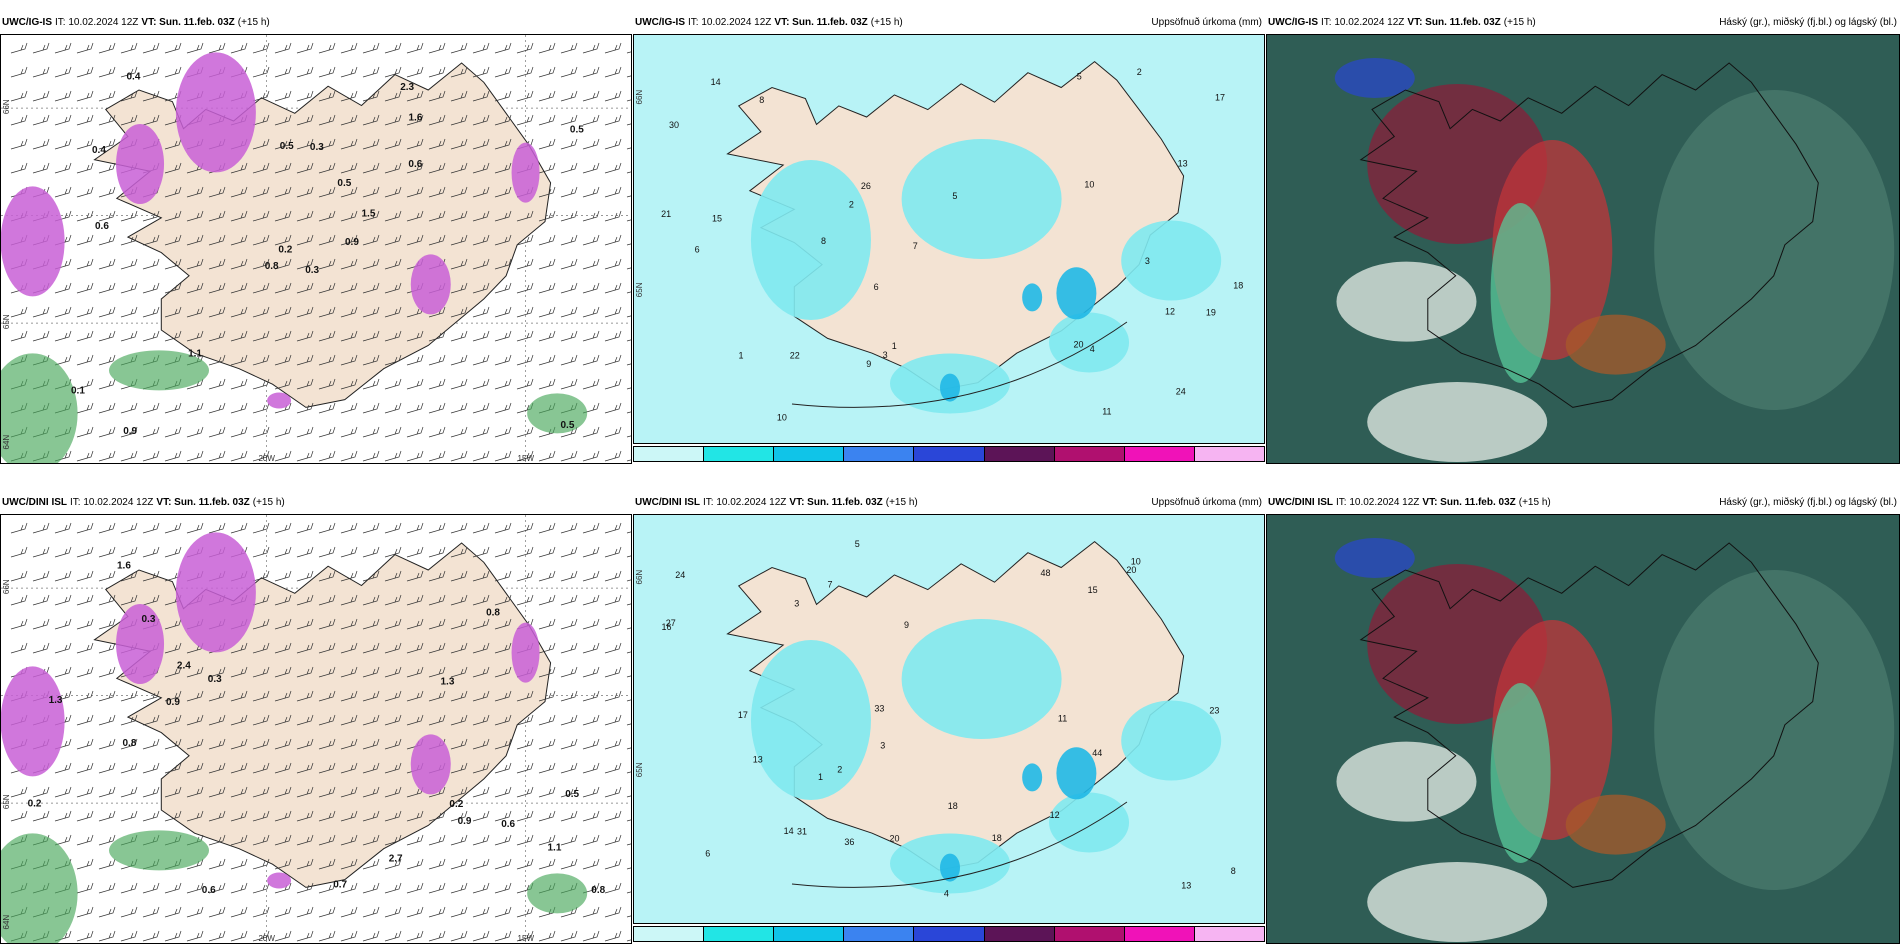 This screenshot has width=1900, height=950. What do you see at coordinates (946, 894) in the screenshot?
I see `accum-value-label: 4` at bounding box center [946, 894].